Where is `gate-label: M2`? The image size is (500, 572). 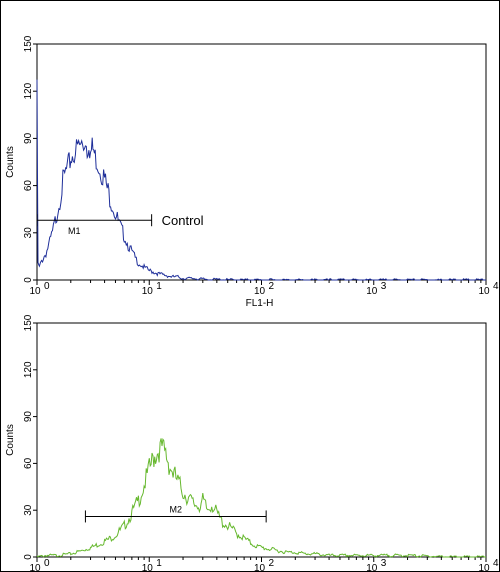
gate-label: M2 is located at coordinates (176, 509).